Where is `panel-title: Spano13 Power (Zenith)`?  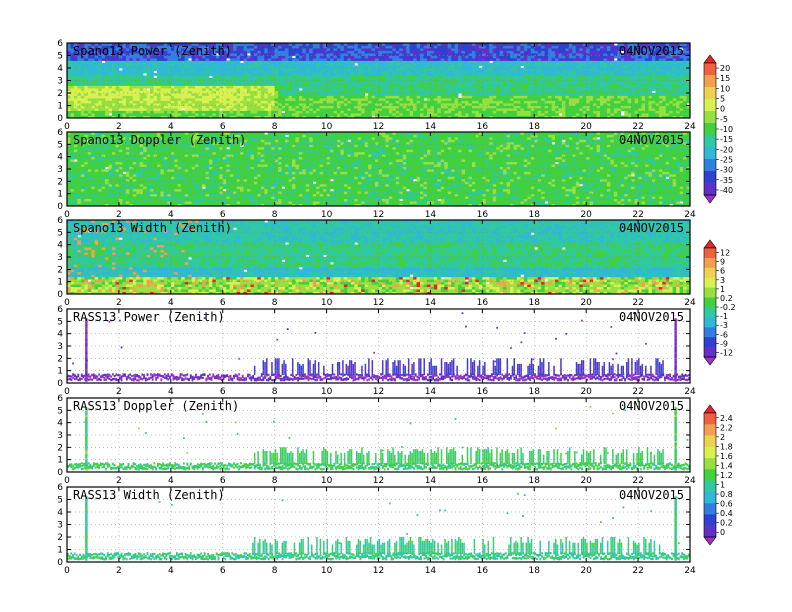 panel-title: Spano13 Power (Zenith) is located at coordinates (152, 51).